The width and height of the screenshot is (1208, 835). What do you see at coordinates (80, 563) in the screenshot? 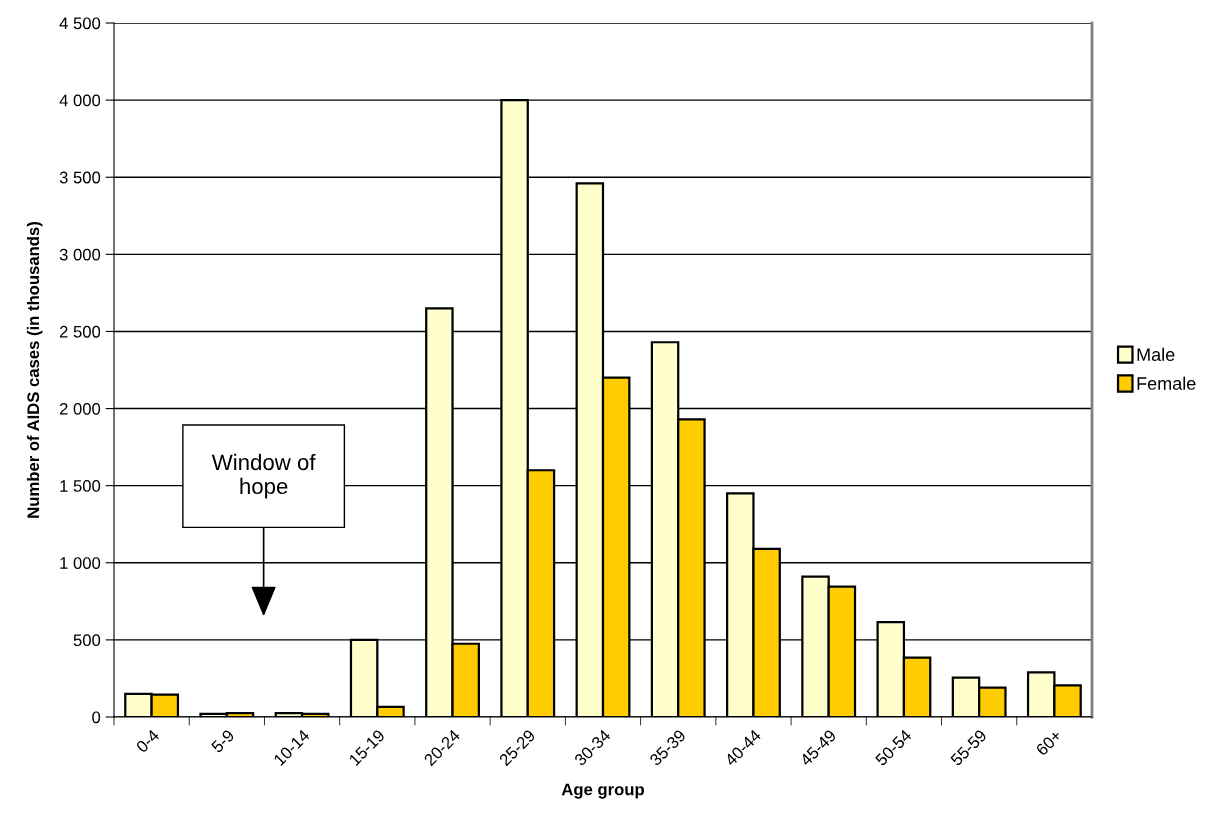
I see `y-tick-label: 1 000` at bounding box center [80, 563].